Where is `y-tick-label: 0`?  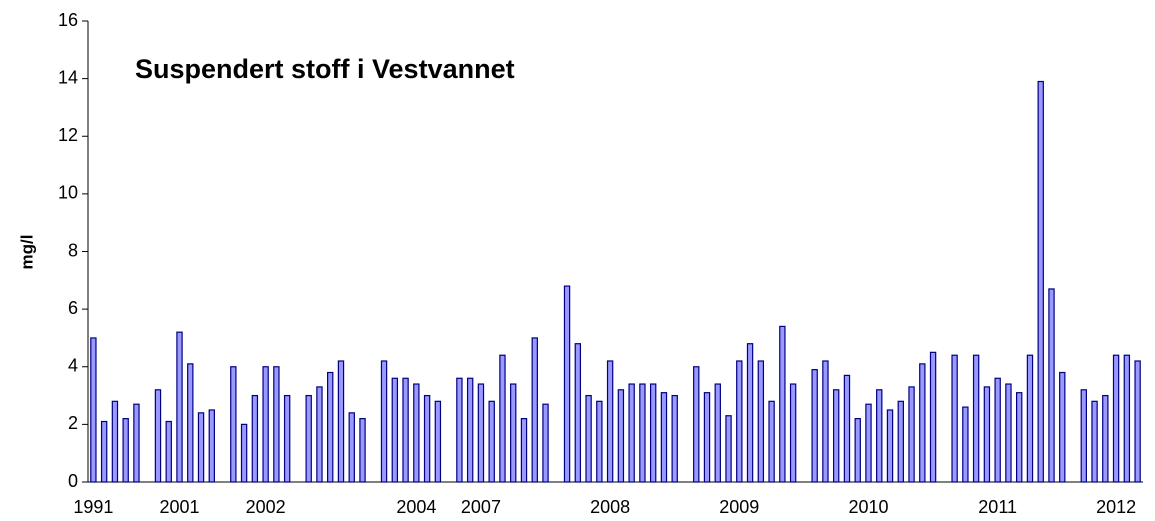
y-tick-label: 0 is located at coordinates (73, 481).